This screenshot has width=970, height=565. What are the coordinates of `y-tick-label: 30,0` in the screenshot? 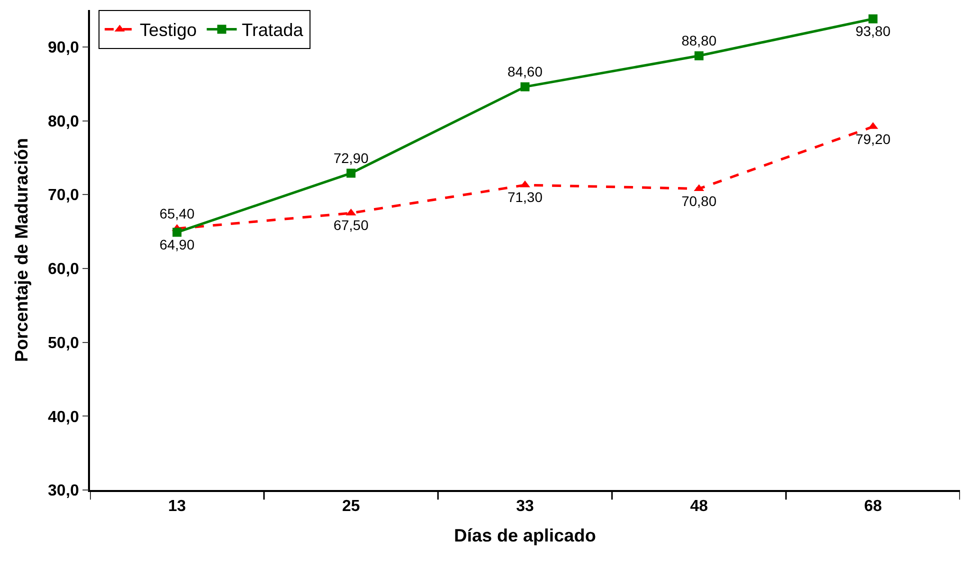 It's located at (64, 491).